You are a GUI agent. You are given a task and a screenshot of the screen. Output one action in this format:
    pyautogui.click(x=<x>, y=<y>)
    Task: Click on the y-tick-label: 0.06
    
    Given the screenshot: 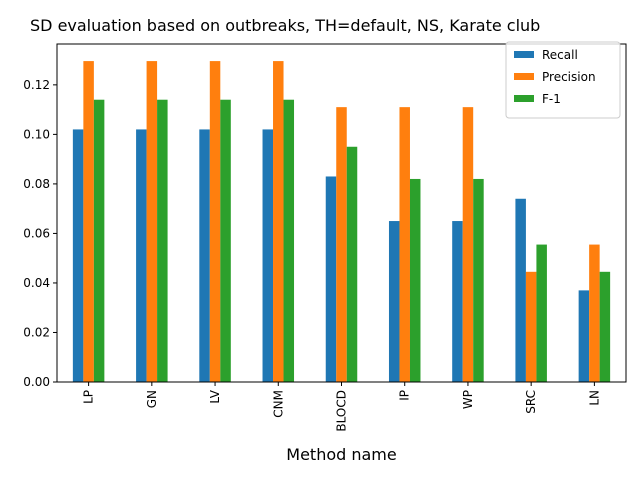 What is the action you would take?
    pyautogui.click(x=36, y=233)
    